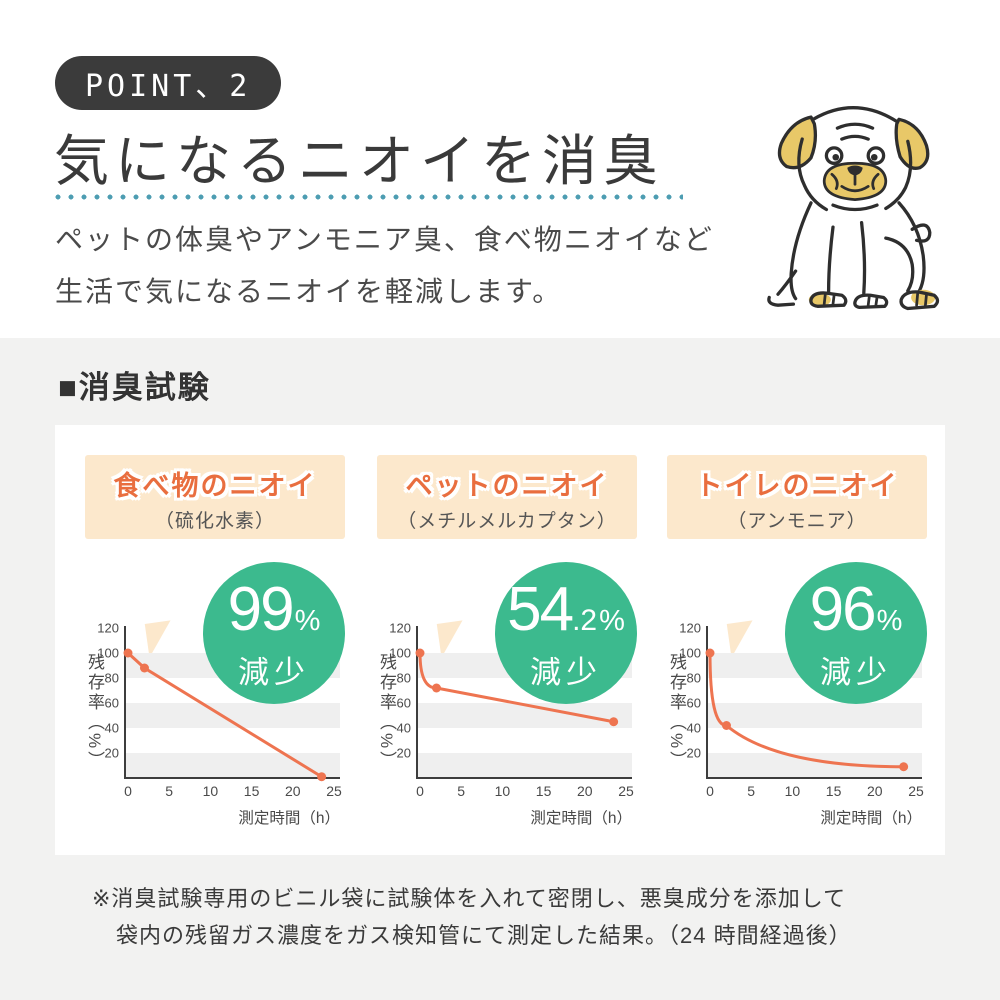  Describe the element at coordinates (507, 486) in the screenshot. I see `odor-title: ペットのニオイ` at that location.